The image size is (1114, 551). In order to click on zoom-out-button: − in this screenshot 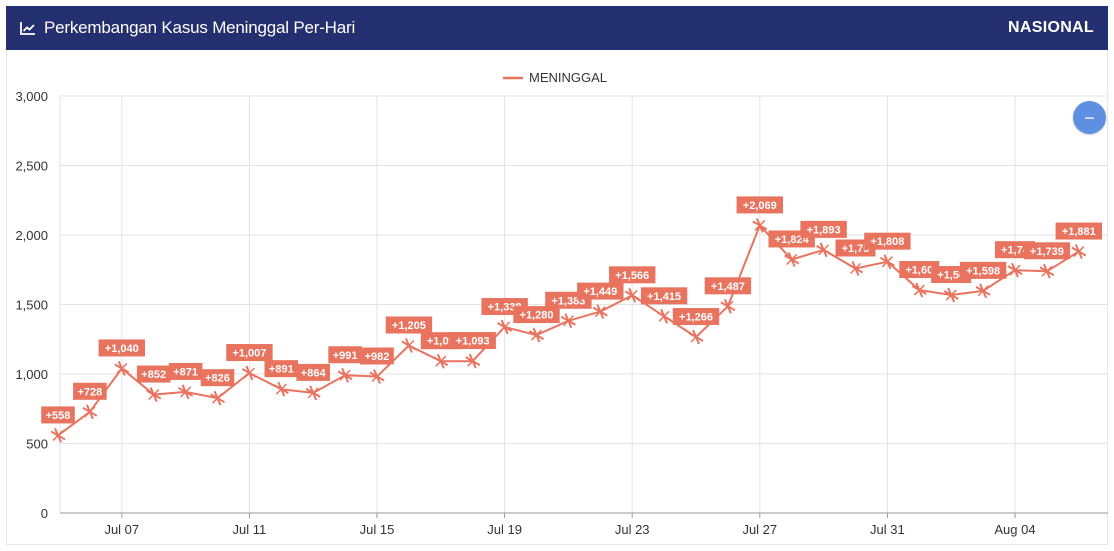, I will do `click(1089, 117)`.